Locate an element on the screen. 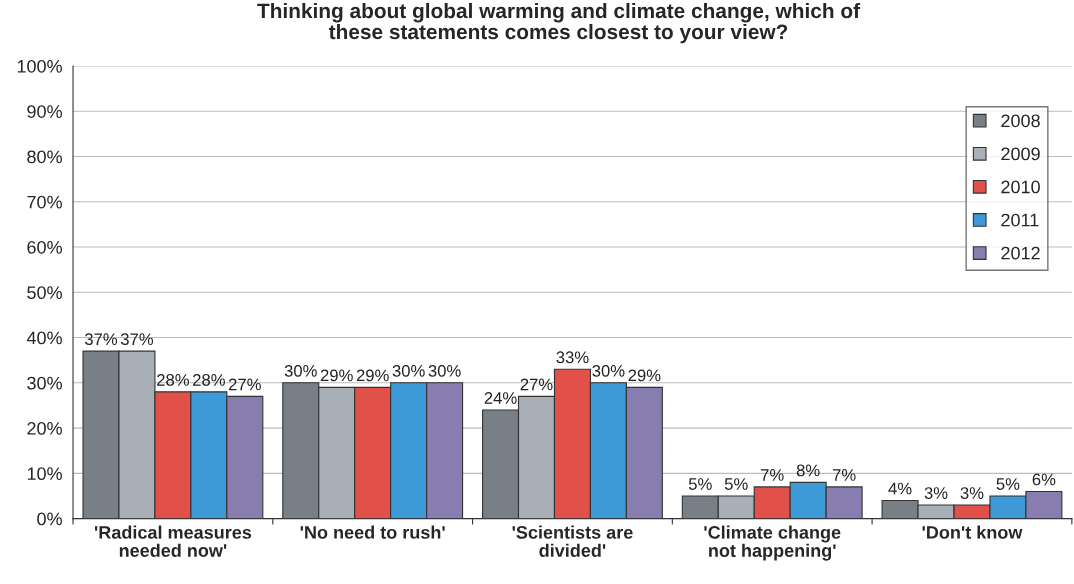 The height and width of the screenshot is (584, 1074). x-tick-label: 'Climate change not happening' is located at coordinates (772, 543).